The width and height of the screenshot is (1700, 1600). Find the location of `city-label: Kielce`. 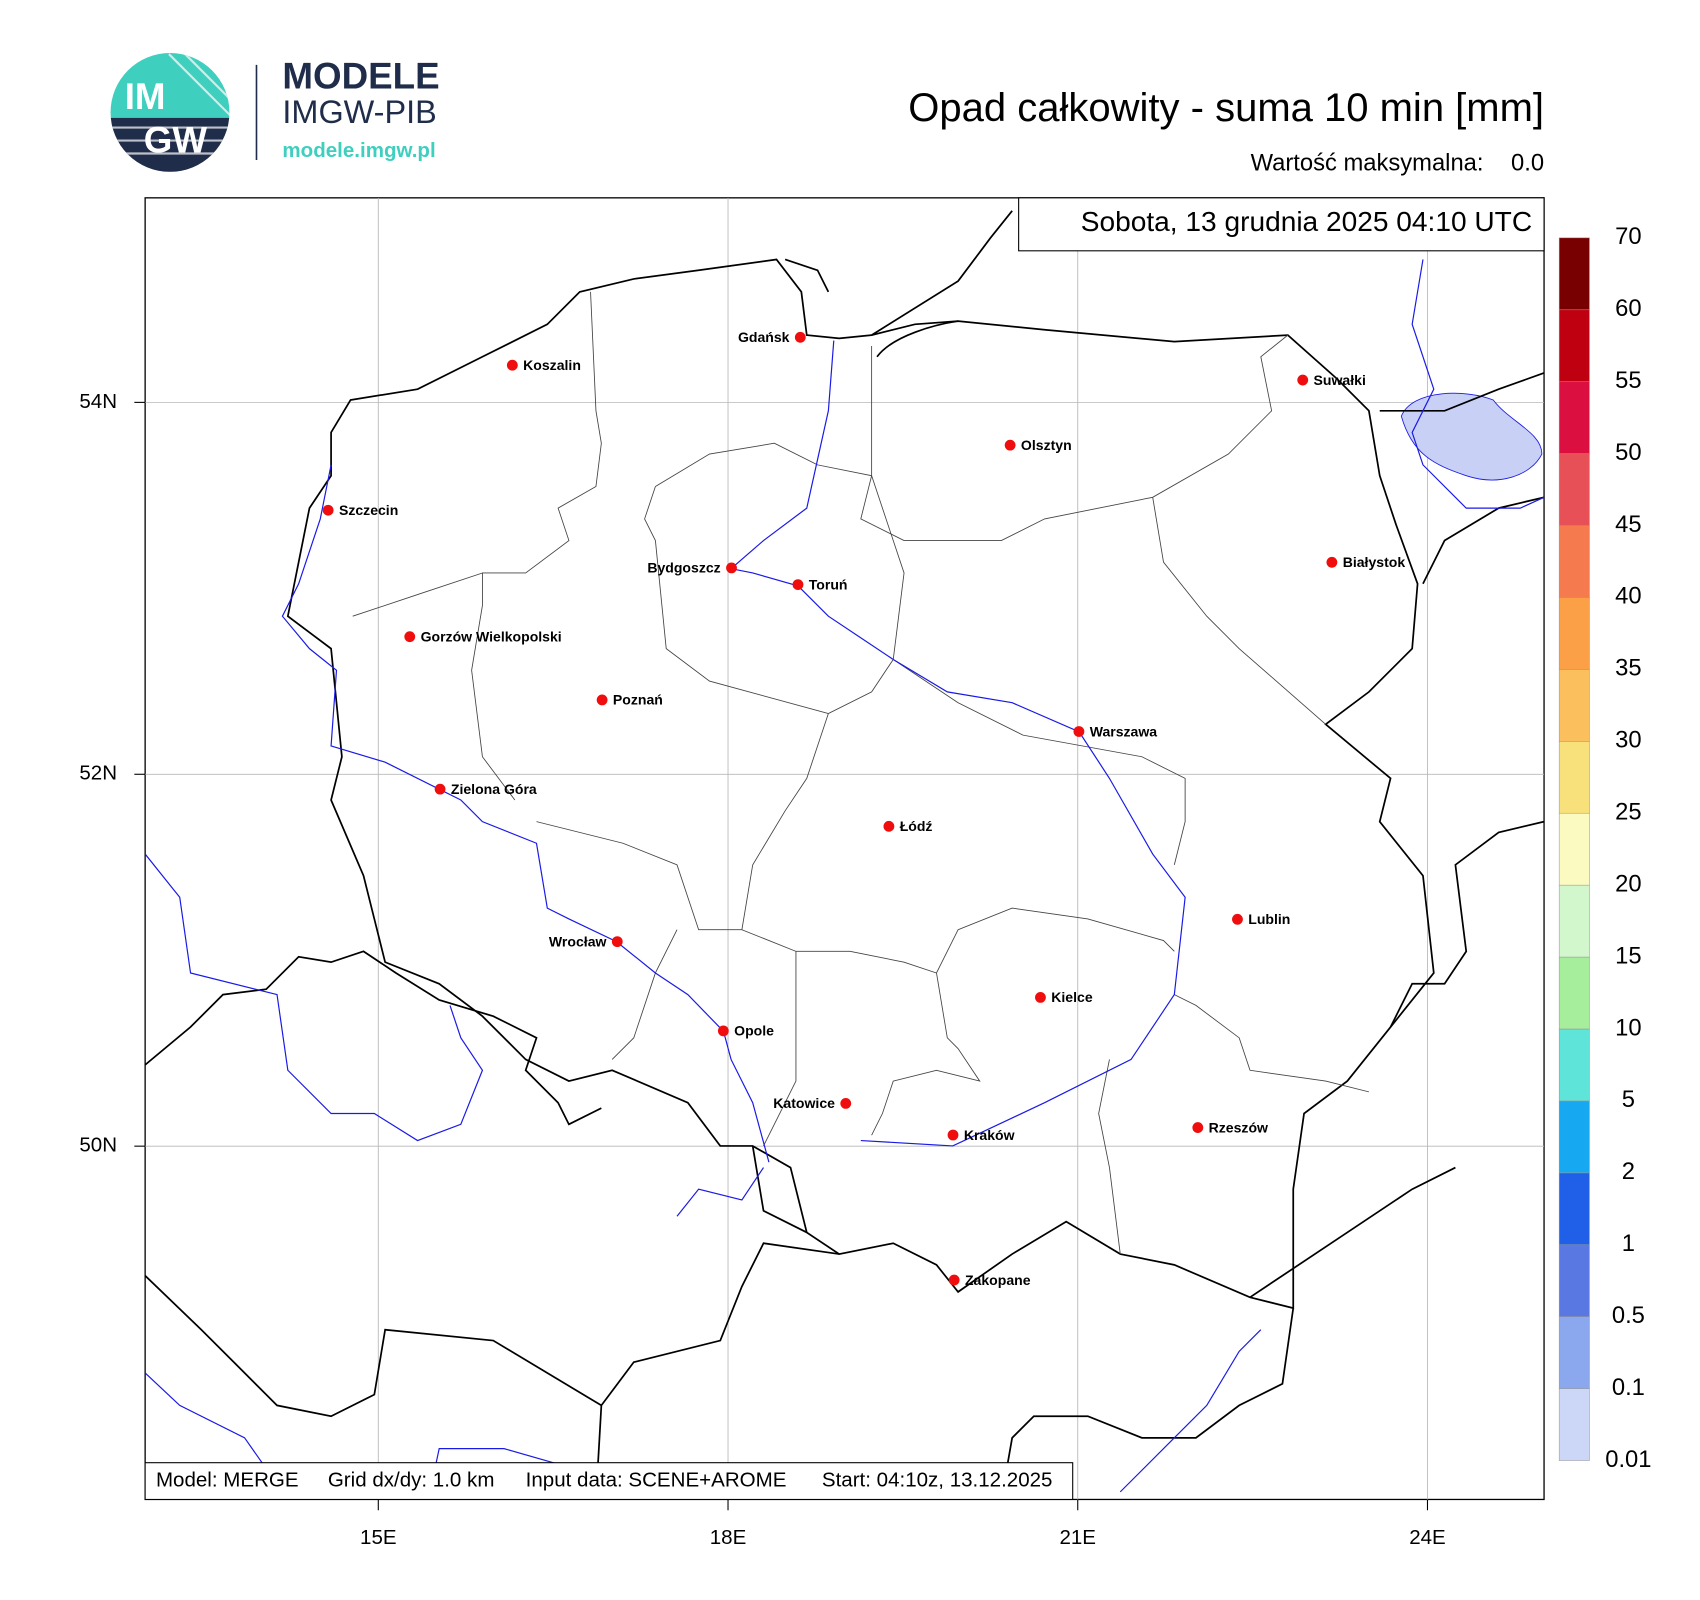

city-label: Kielce is located at coordinates (1072, 997).